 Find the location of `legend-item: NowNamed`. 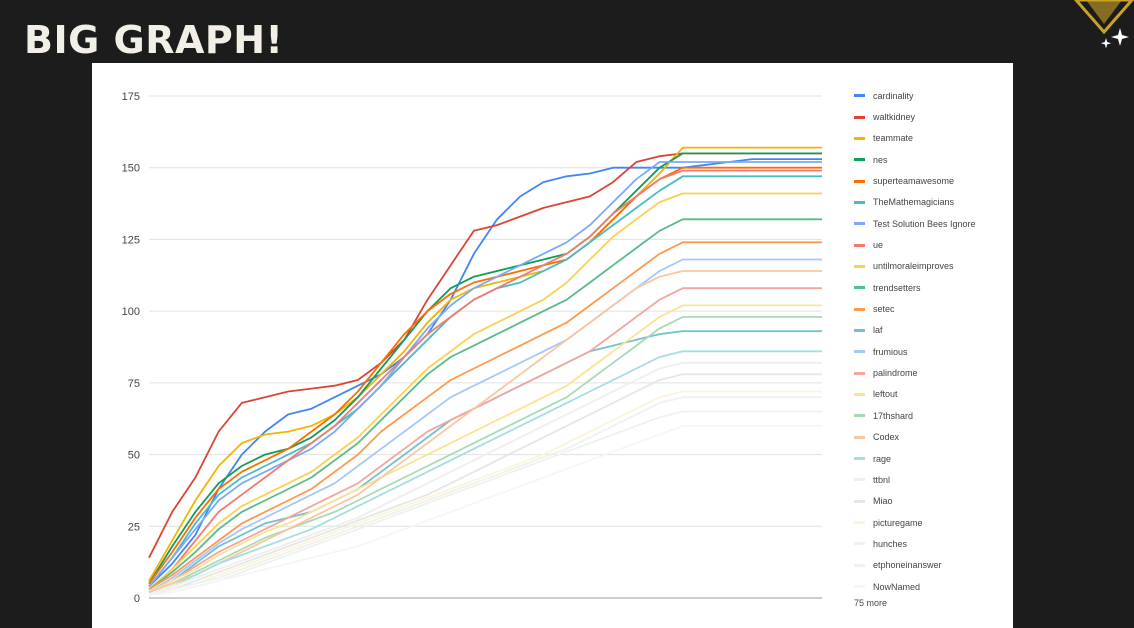

legend-item: NowNamed is located at coordinates (934, 586).